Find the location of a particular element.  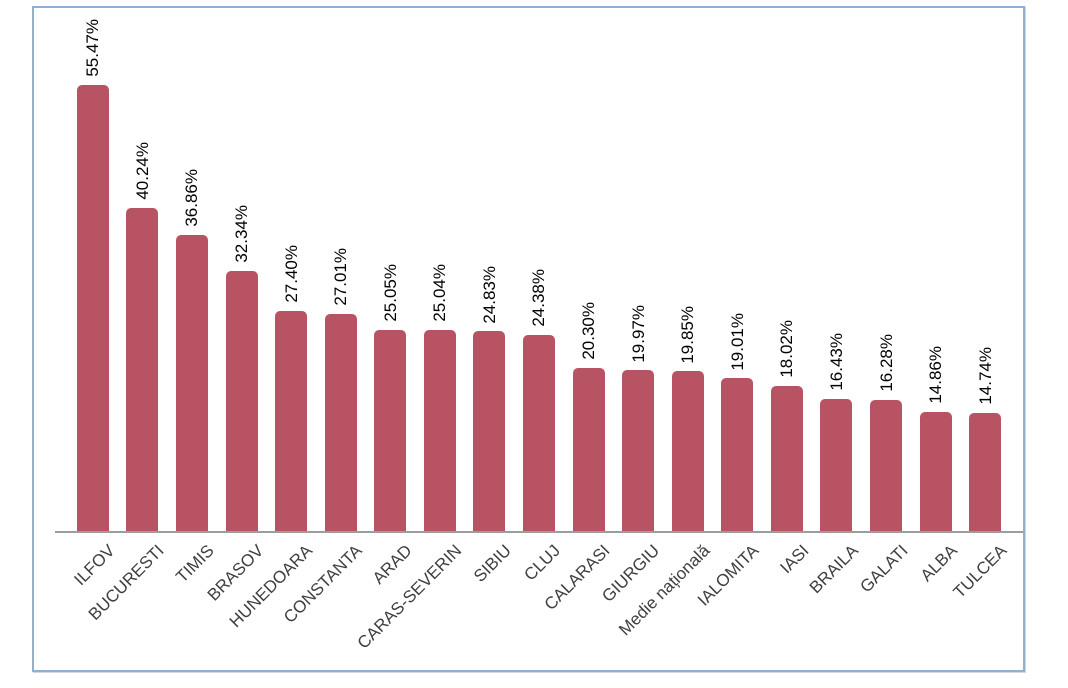

x-axis-label: IASI is located at coordinates (794, 559).